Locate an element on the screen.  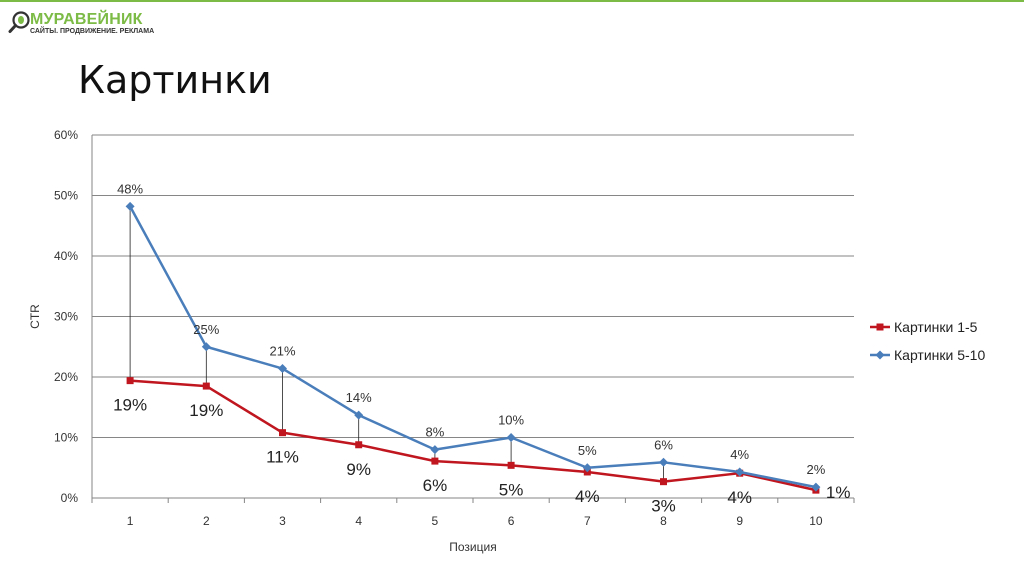
x-tick-label: 8 is located at coordinates (663, 521).